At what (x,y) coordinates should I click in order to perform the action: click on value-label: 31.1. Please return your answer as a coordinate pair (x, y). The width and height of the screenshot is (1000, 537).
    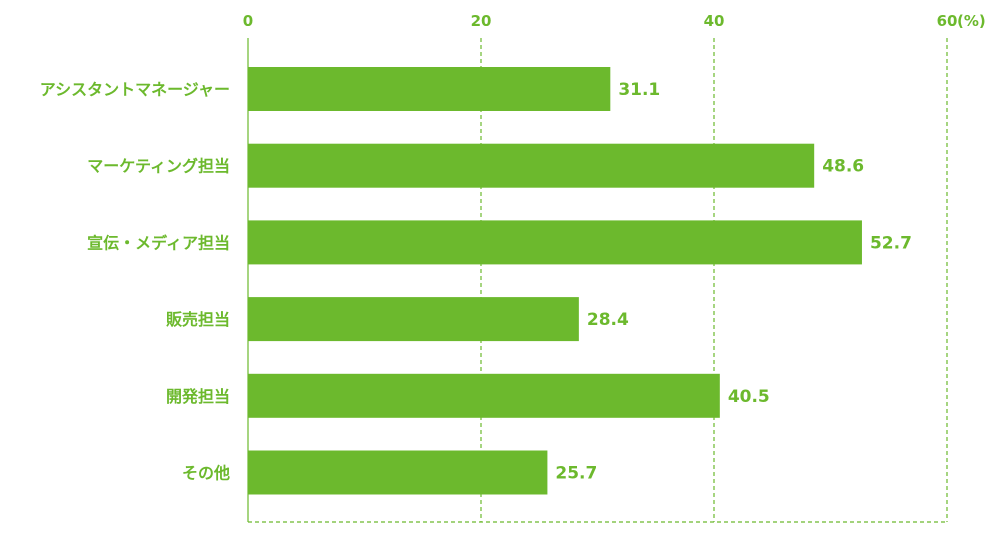
    Looking at the image, I should click on (639, 90).